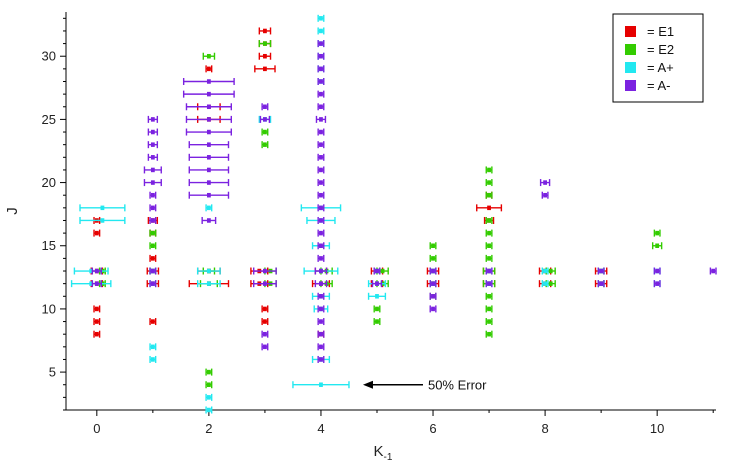  Describe the element at coordinates (49, 119) in the screenshot. I see `y-tick-label: 25` at that location.